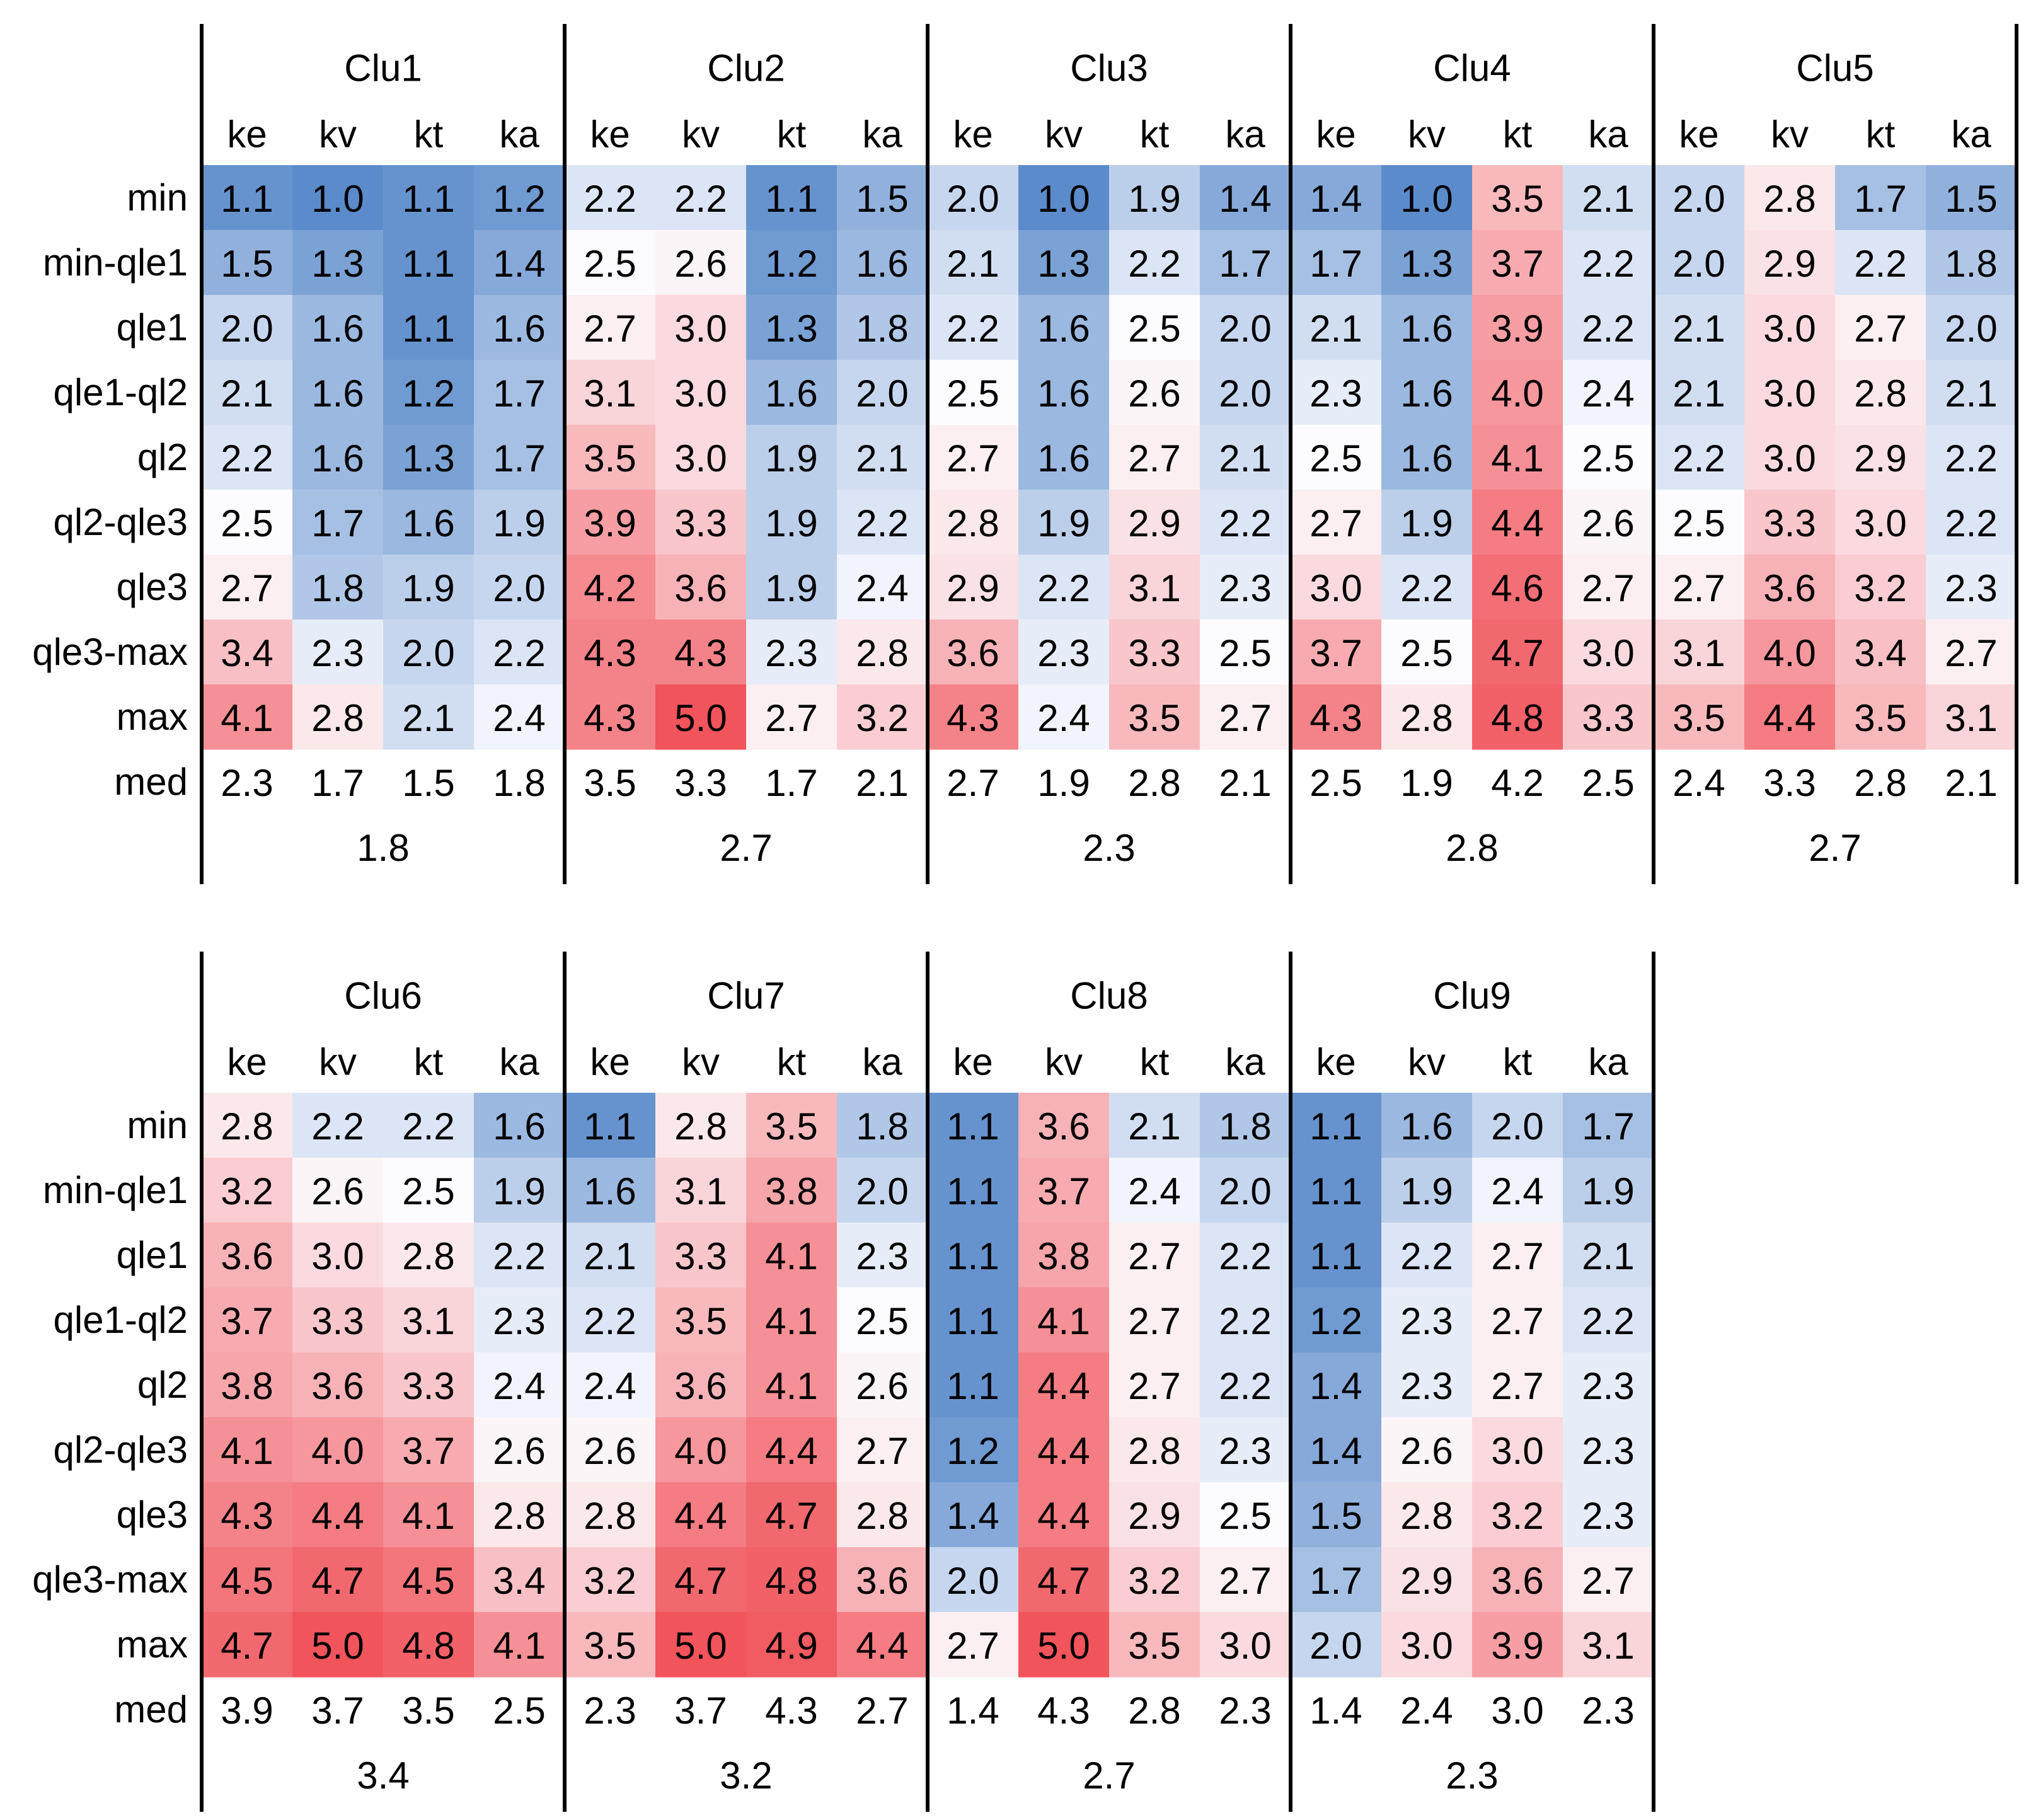  What do you see at coordinates (1881, 134) in the screenshot?
I see `column-header: kt` at bounding box center [1881, 134].